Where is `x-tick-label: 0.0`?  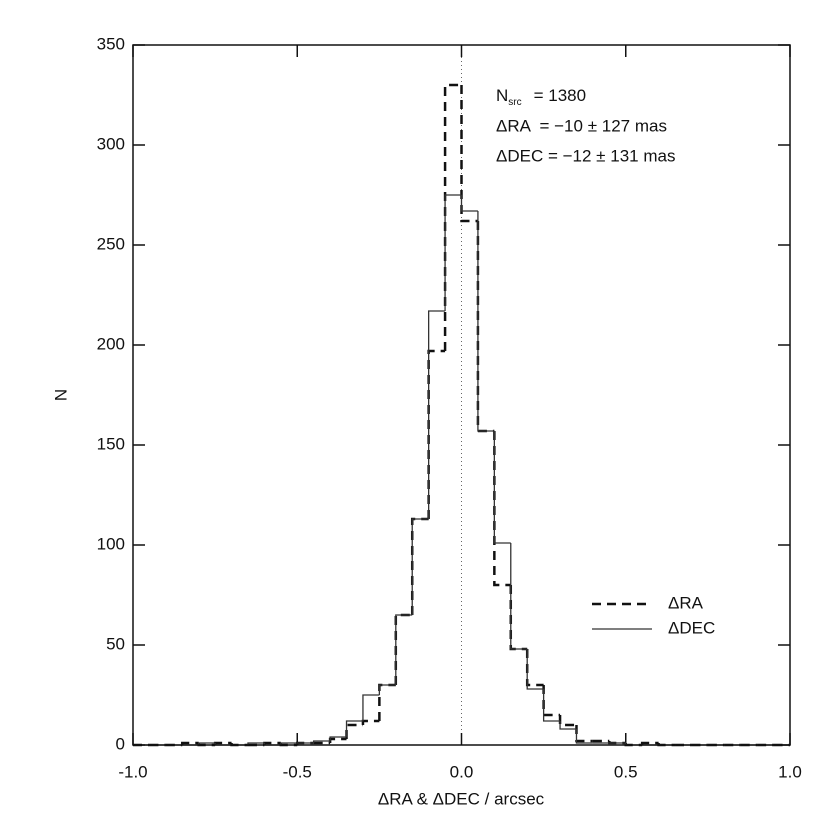 x-tick-label: 0.0 is located at coordinates (462, 771).